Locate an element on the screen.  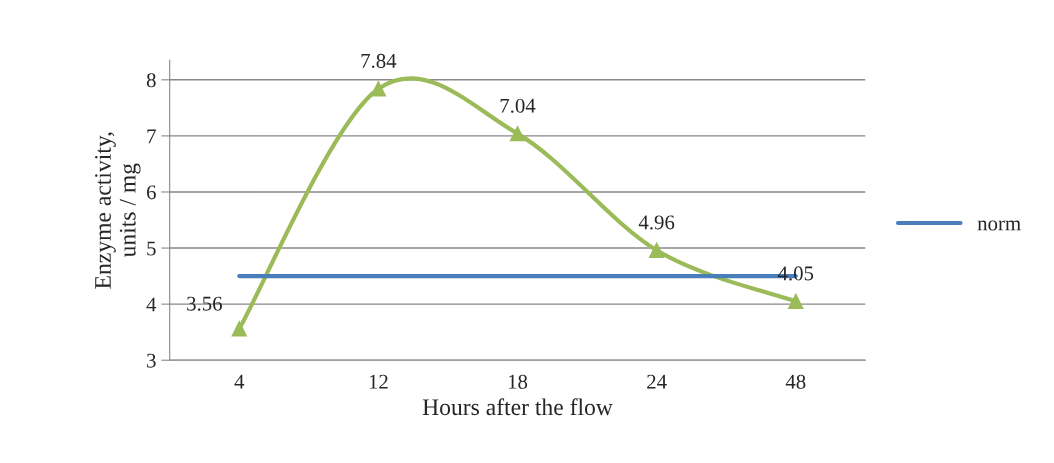
x-axis-title: Hours after the flow is located at coordinates (517, 407).